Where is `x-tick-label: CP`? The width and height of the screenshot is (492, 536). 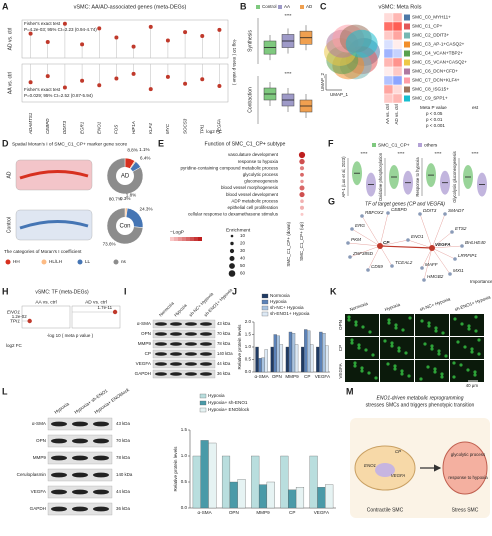
x-tick-label: CP is located at coordinates (307, 376).